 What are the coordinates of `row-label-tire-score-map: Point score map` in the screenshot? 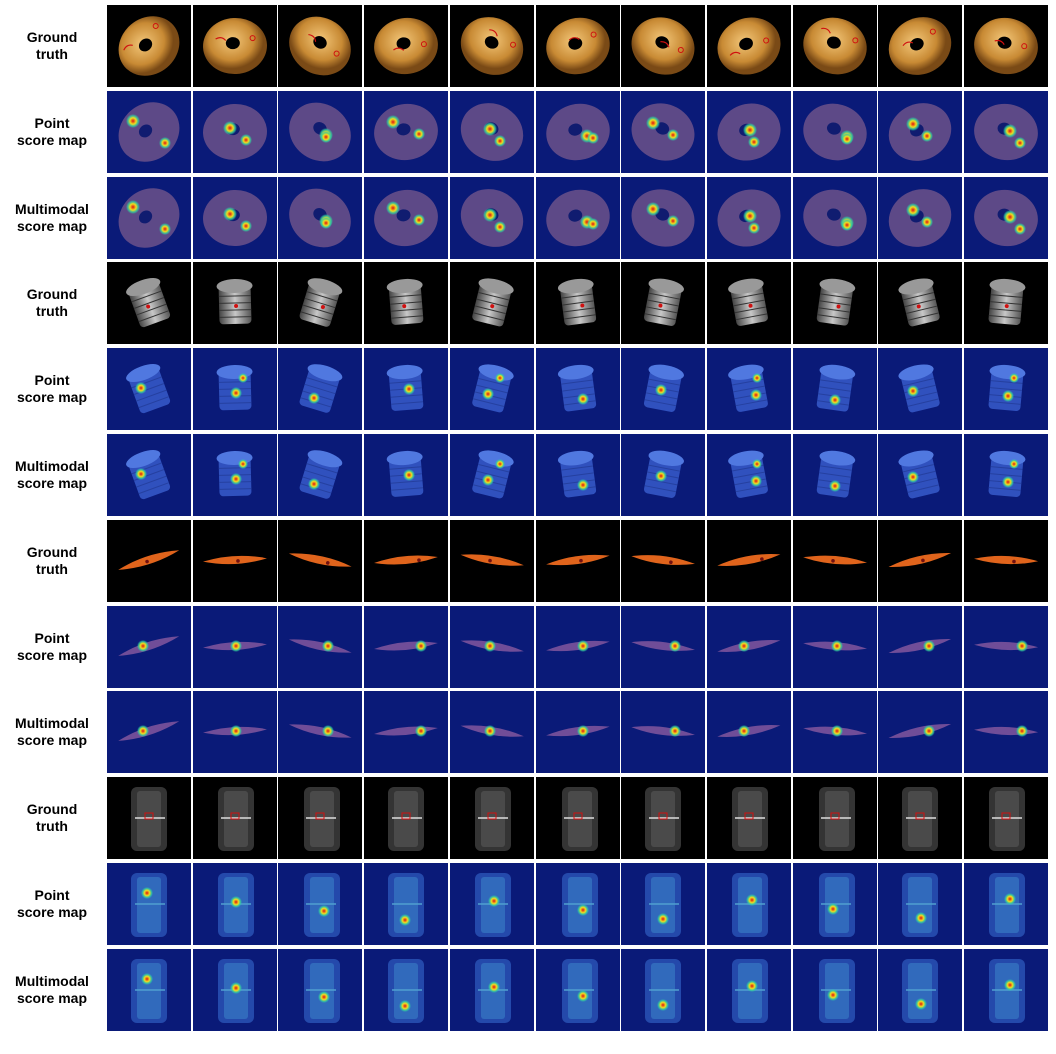 It's located at (52, 904).